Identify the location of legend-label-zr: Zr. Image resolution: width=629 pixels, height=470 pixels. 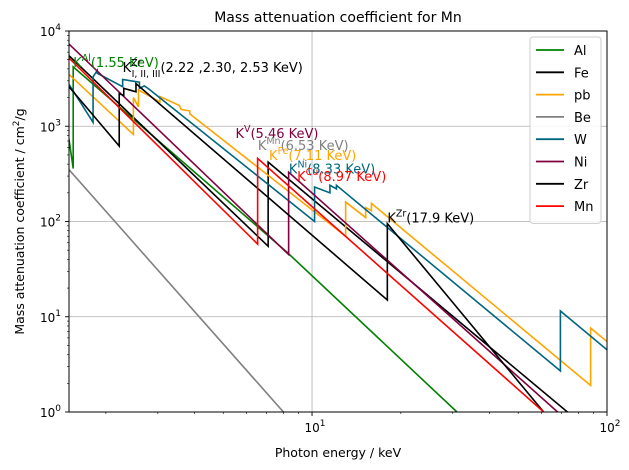
(581, 185).